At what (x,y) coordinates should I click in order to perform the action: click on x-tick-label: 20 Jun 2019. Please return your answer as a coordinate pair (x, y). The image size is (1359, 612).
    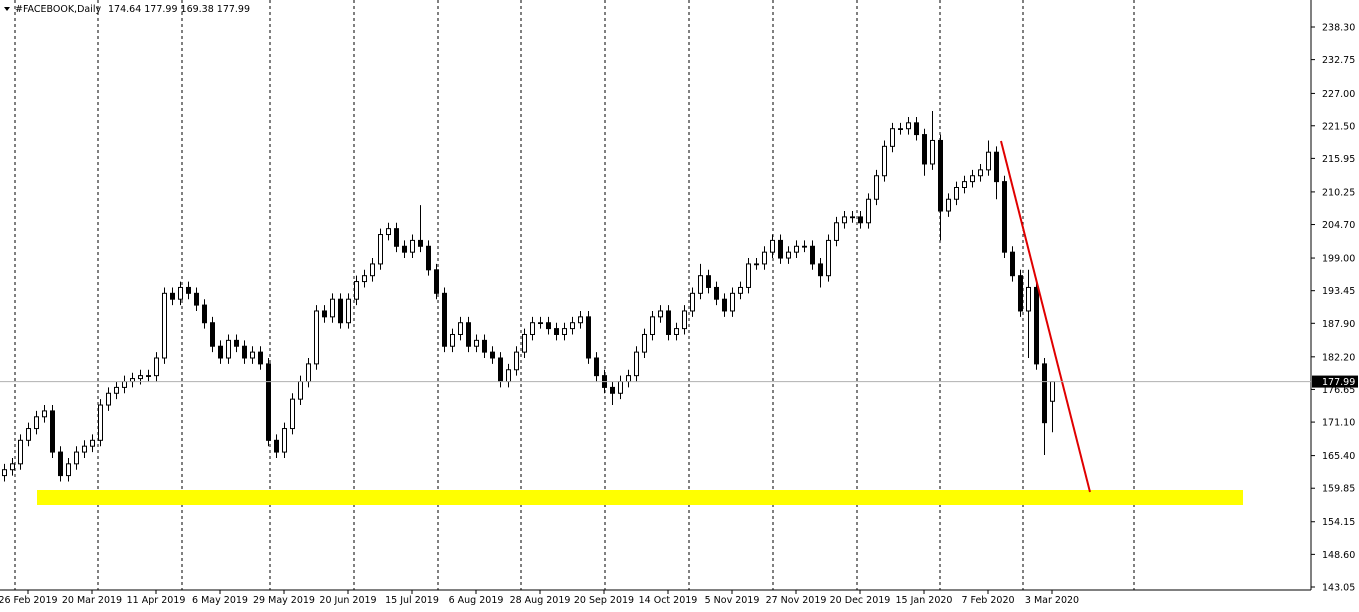
    Looking at the image, I should click on (347, 600).